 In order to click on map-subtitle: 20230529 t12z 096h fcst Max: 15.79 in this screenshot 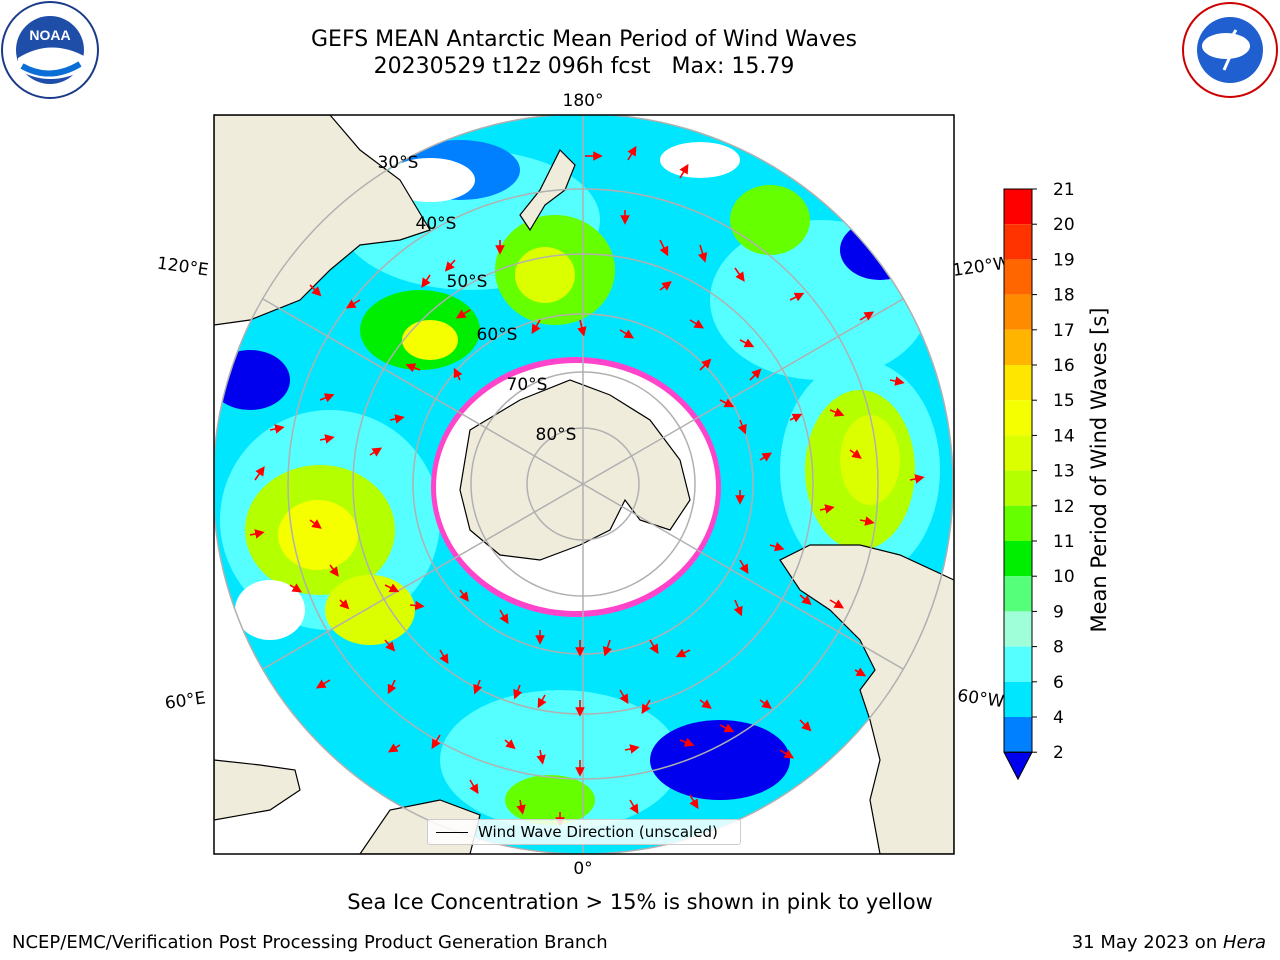, I will do `click(584, 66)`.